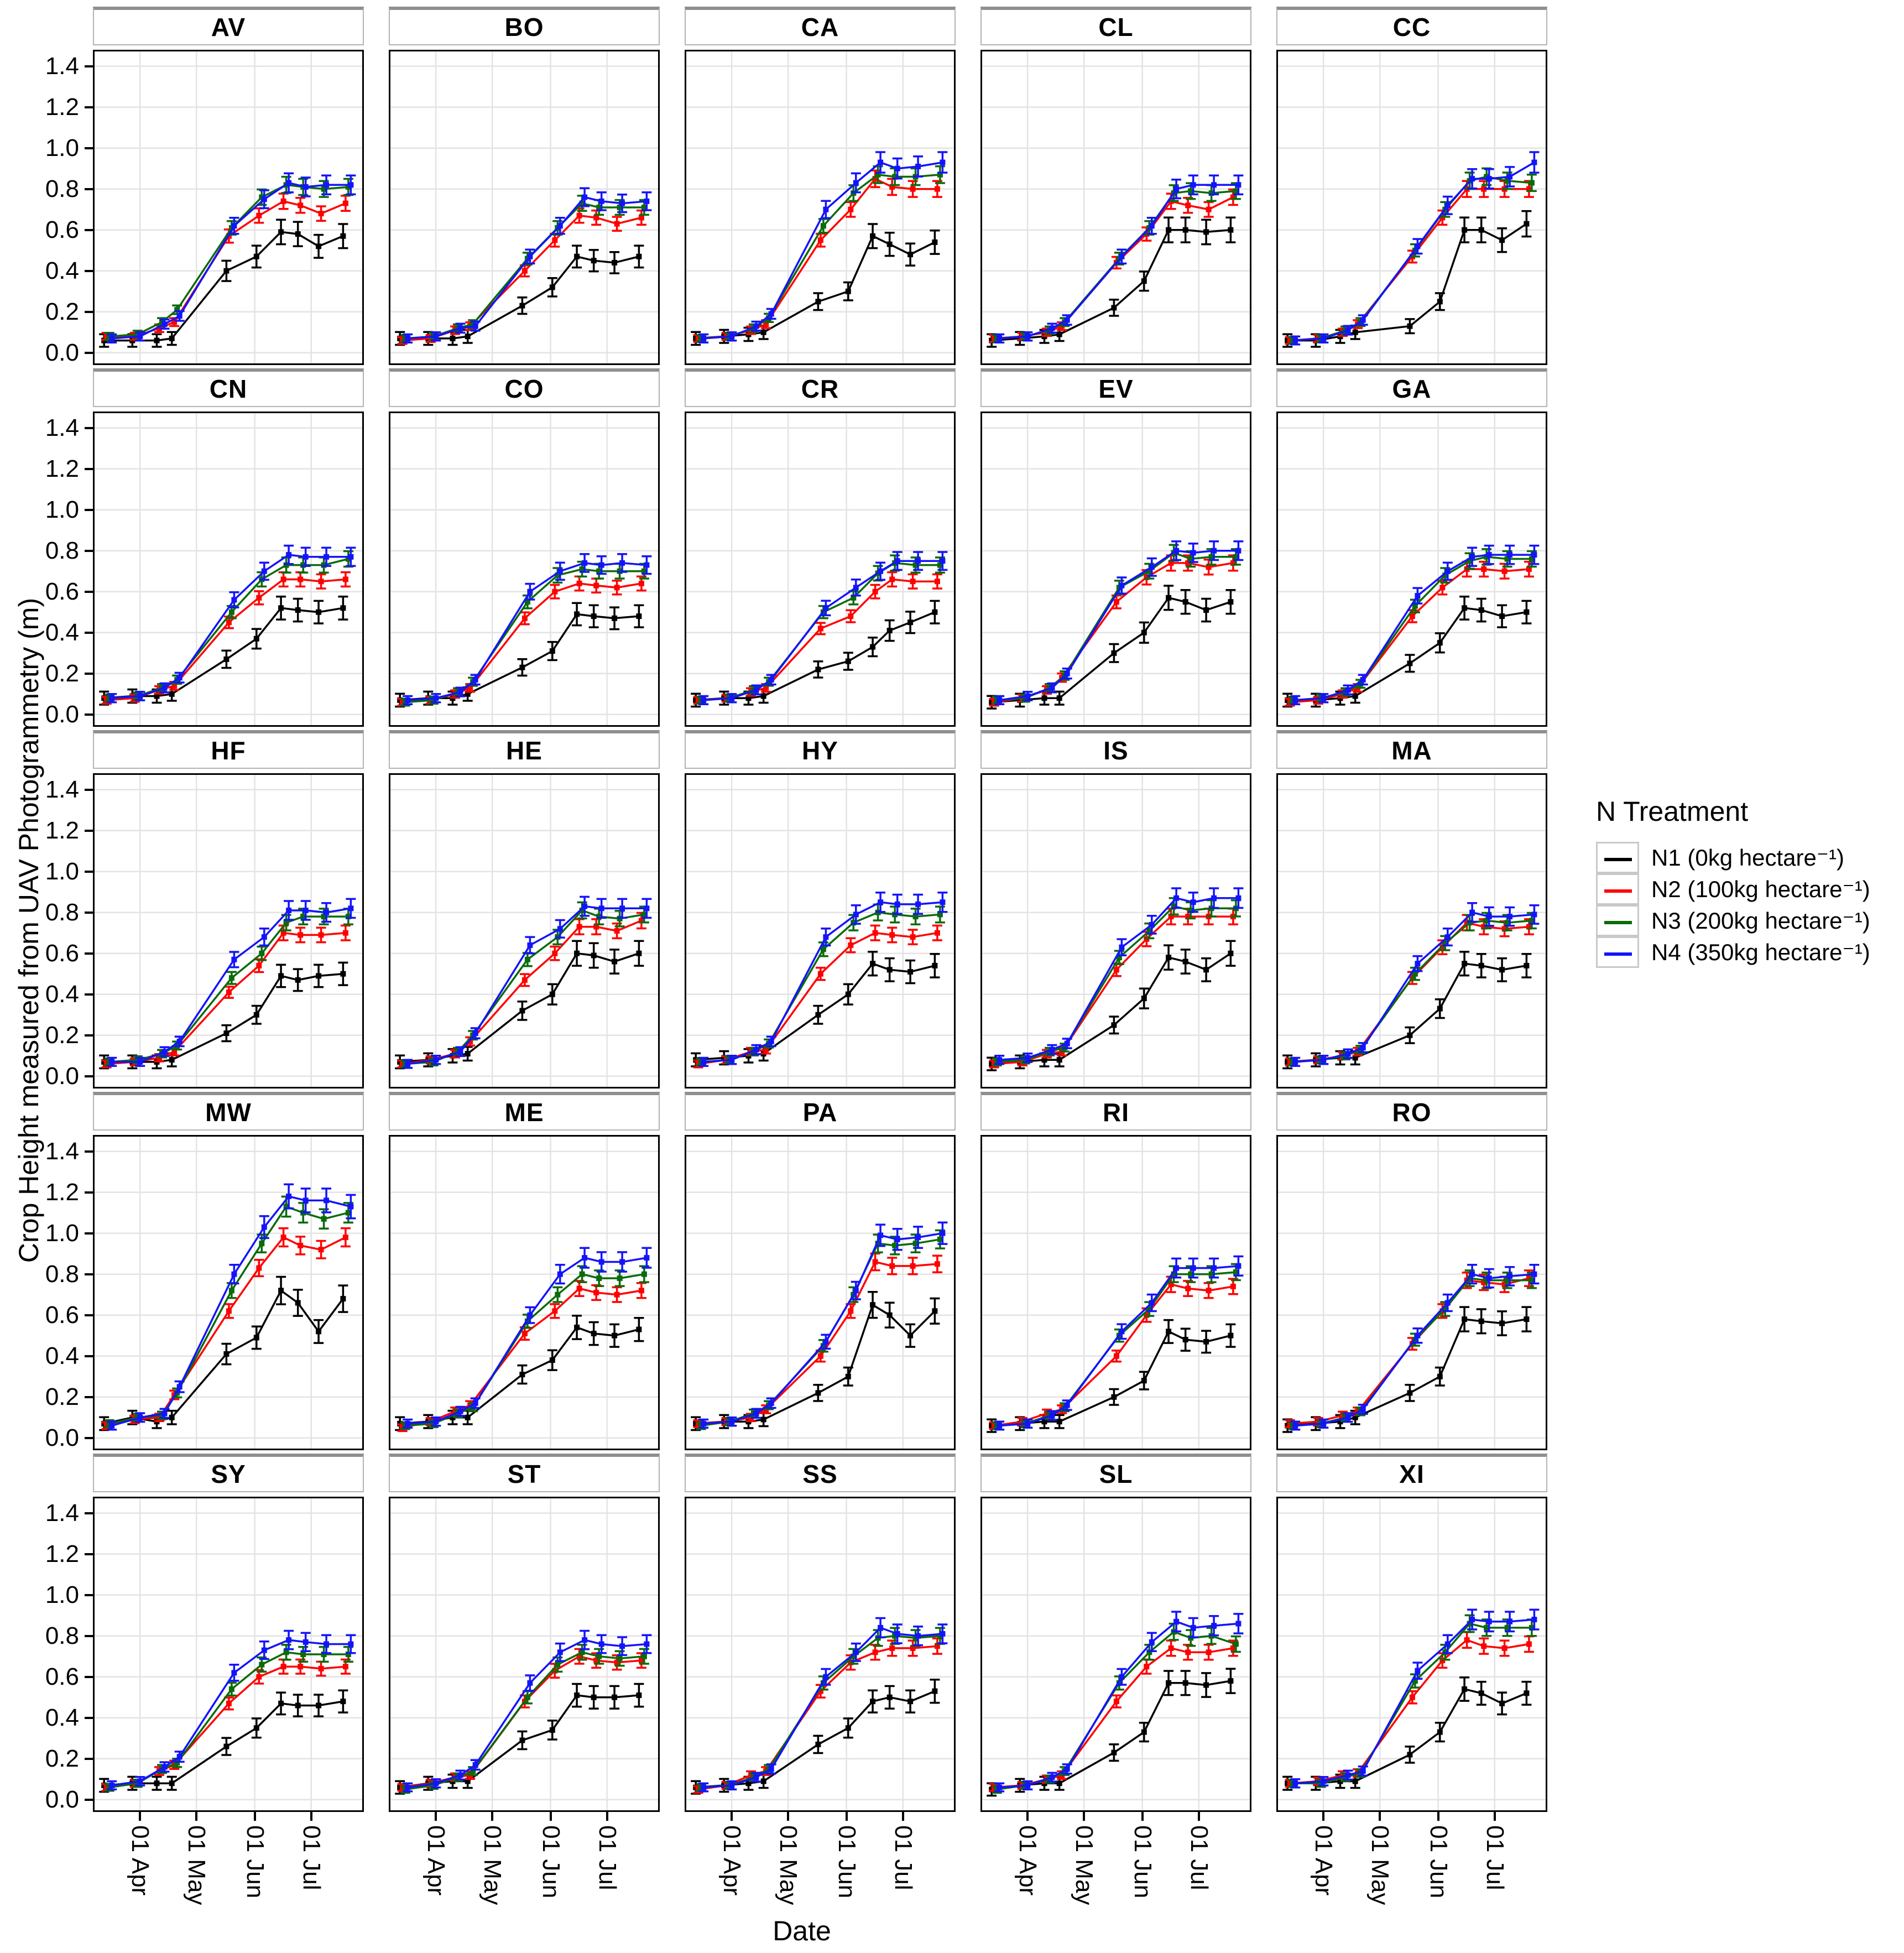  I want to click on facet-panel-HY, so click(821, 931).